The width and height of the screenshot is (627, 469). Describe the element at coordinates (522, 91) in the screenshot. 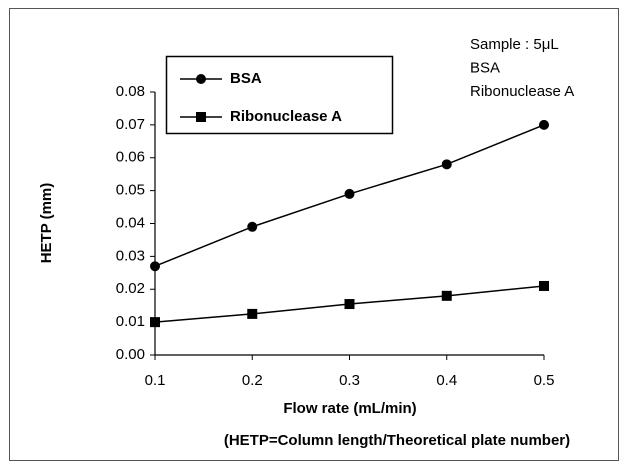

I see `annotation: Ribonuclease A` at that location.